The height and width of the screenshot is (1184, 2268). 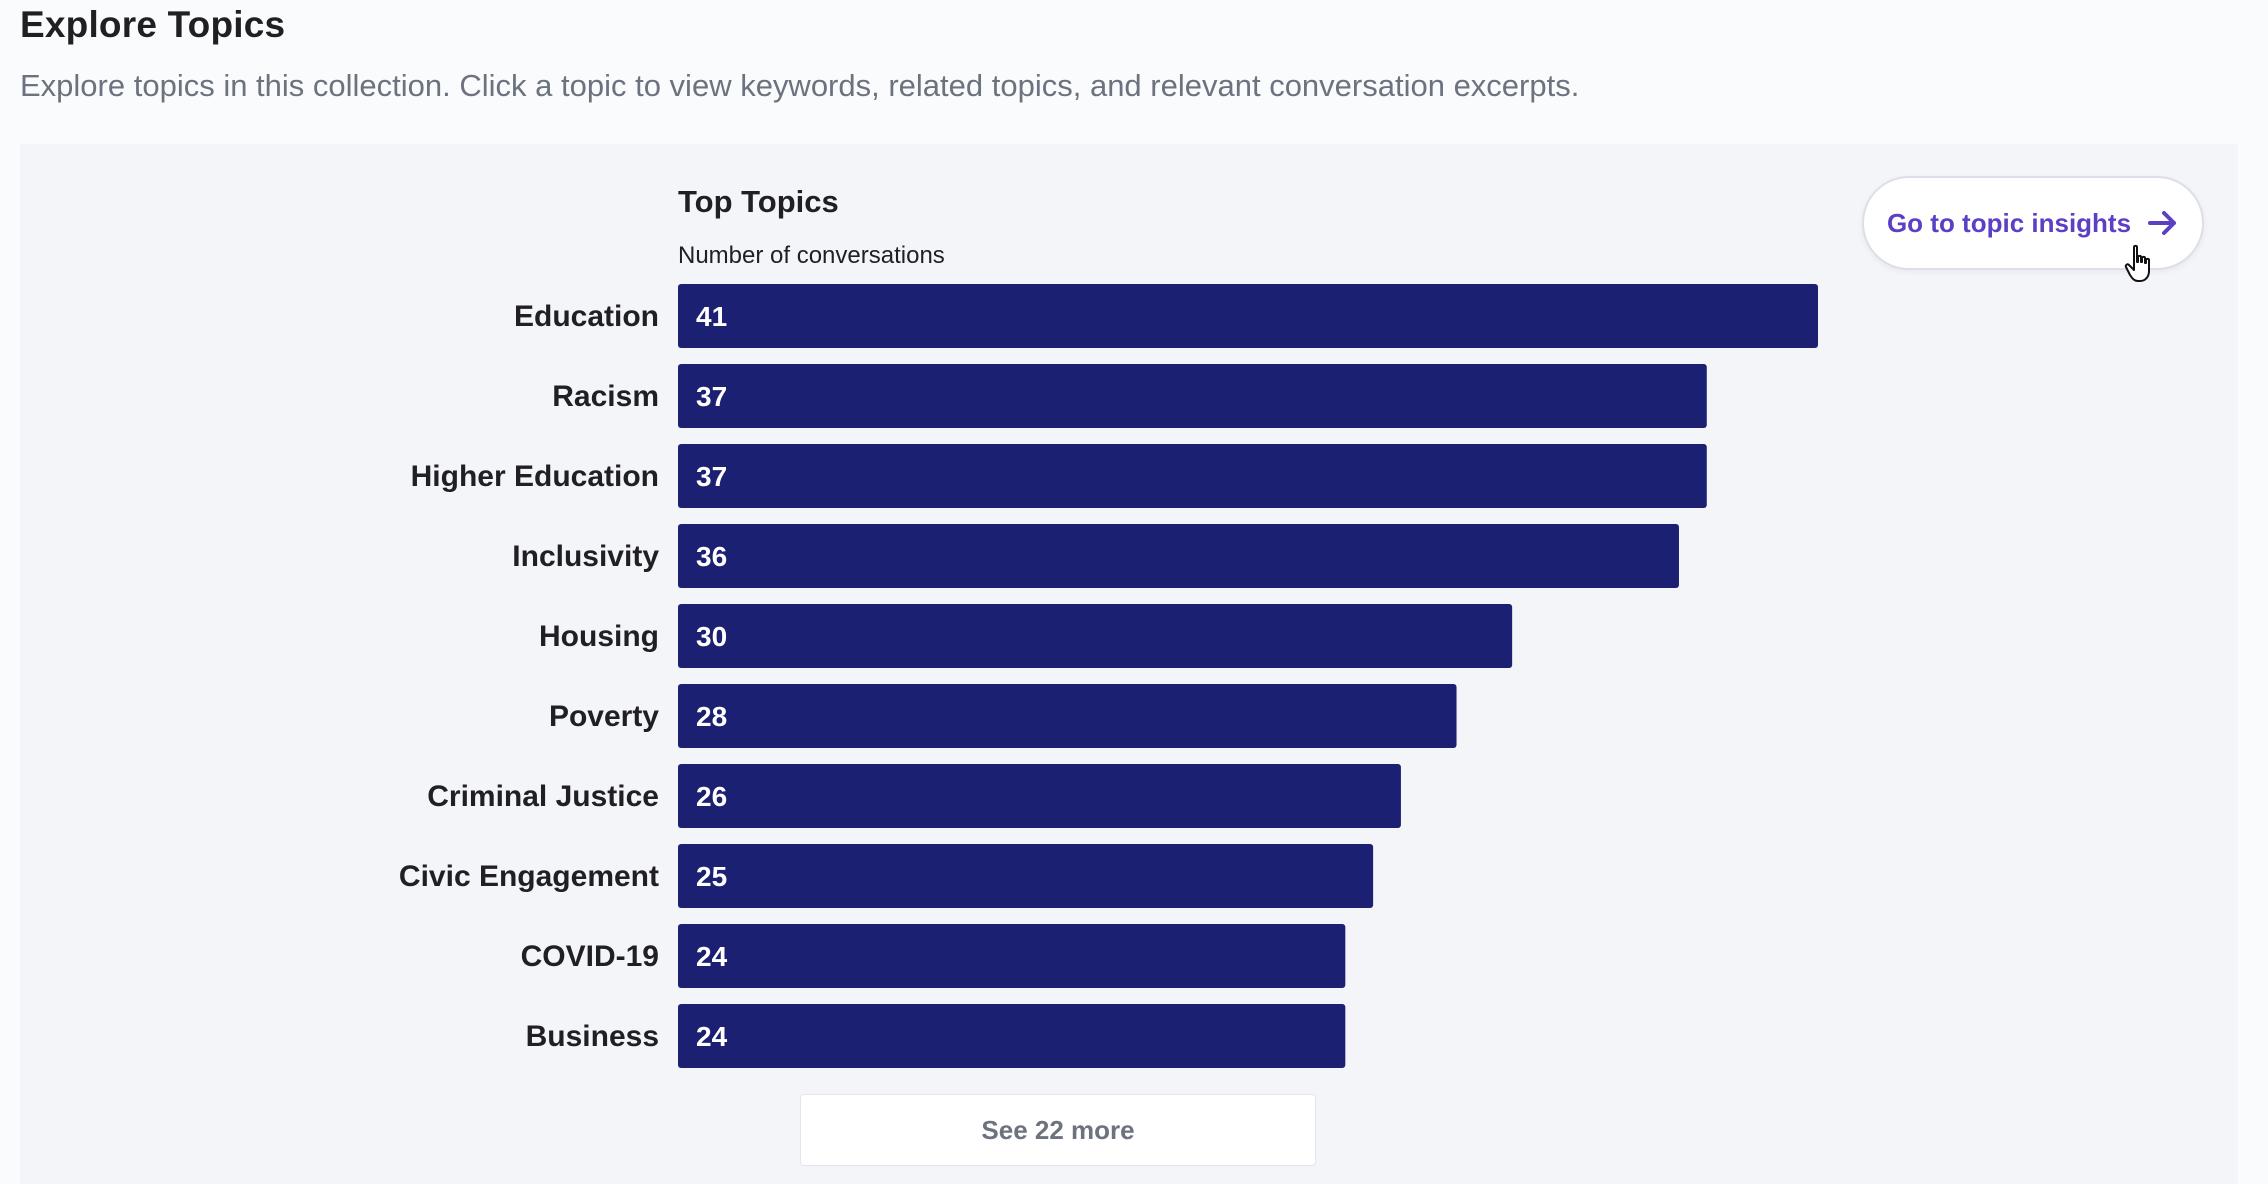 I want to click on bar-value-label: 36, so click(x=711, y=556).